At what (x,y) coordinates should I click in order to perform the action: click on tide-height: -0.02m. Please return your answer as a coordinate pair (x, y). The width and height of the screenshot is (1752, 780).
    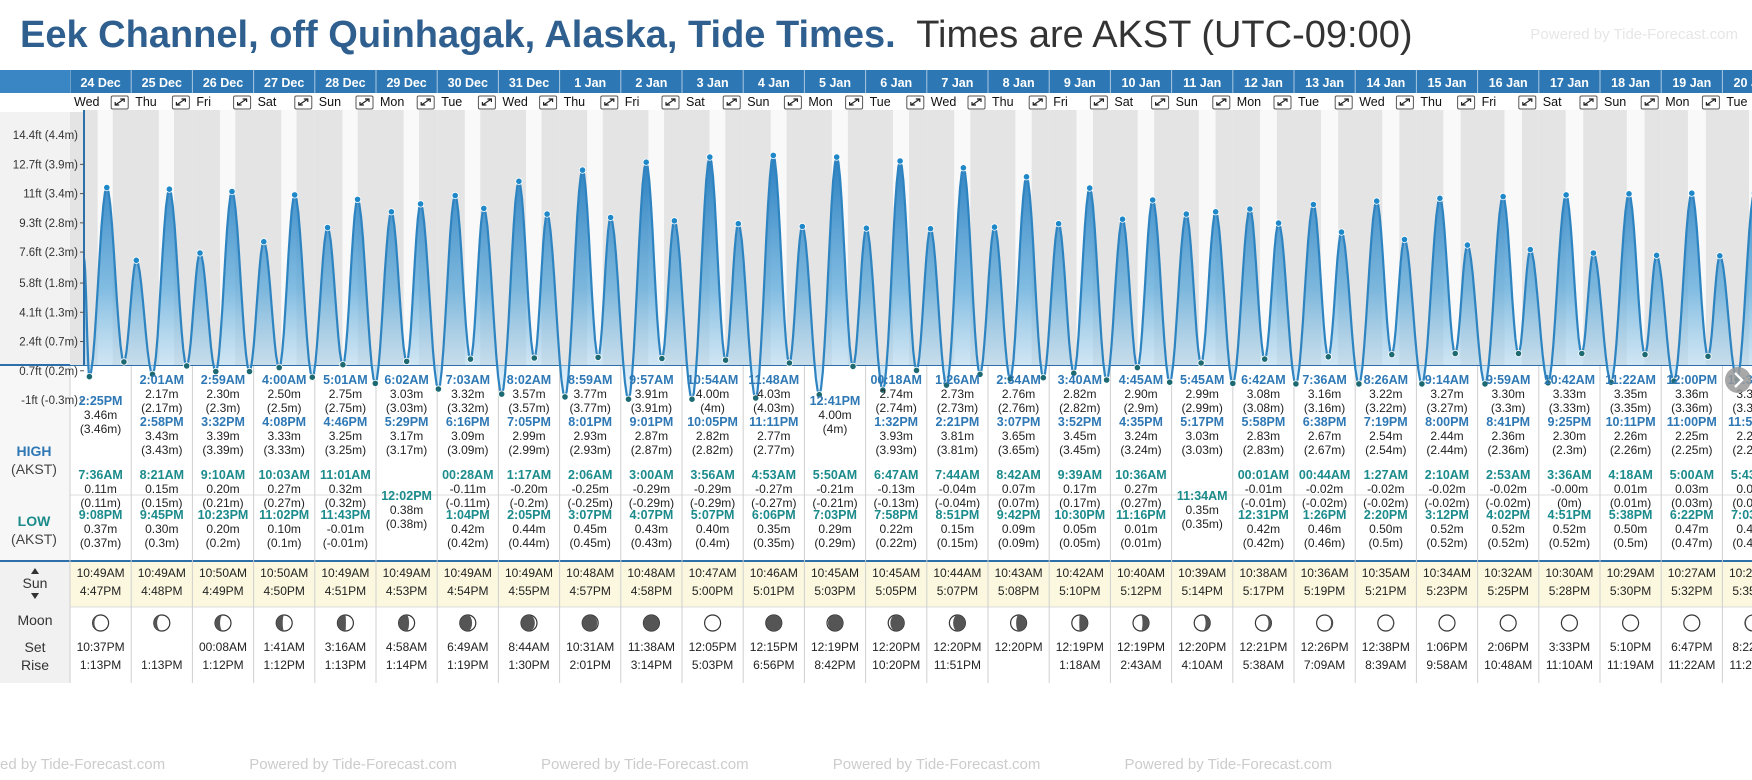
    Looking at the image, I should click on (1324, 489).